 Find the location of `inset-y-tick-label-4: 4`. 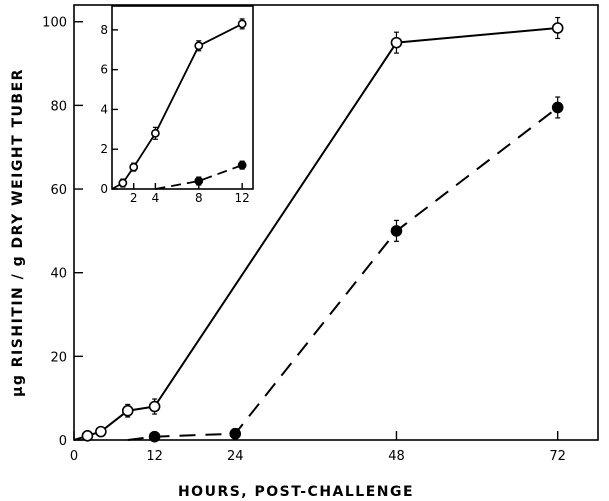

inset-y-tick-label-4: 4 is located at coordinates (104, 109).